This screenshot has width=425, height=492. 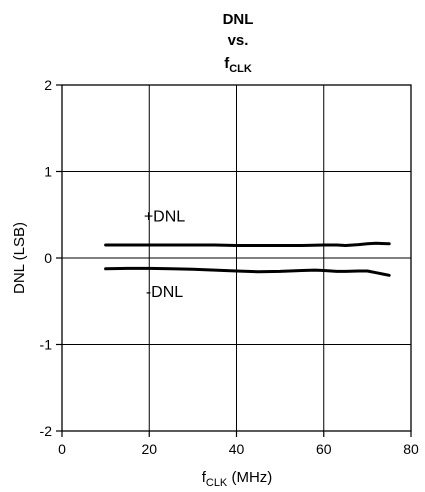 What do you see at coordinates (62, 449) in the screenshot?
I see `x-tick-label: 0` at bounding box center [62, 449].